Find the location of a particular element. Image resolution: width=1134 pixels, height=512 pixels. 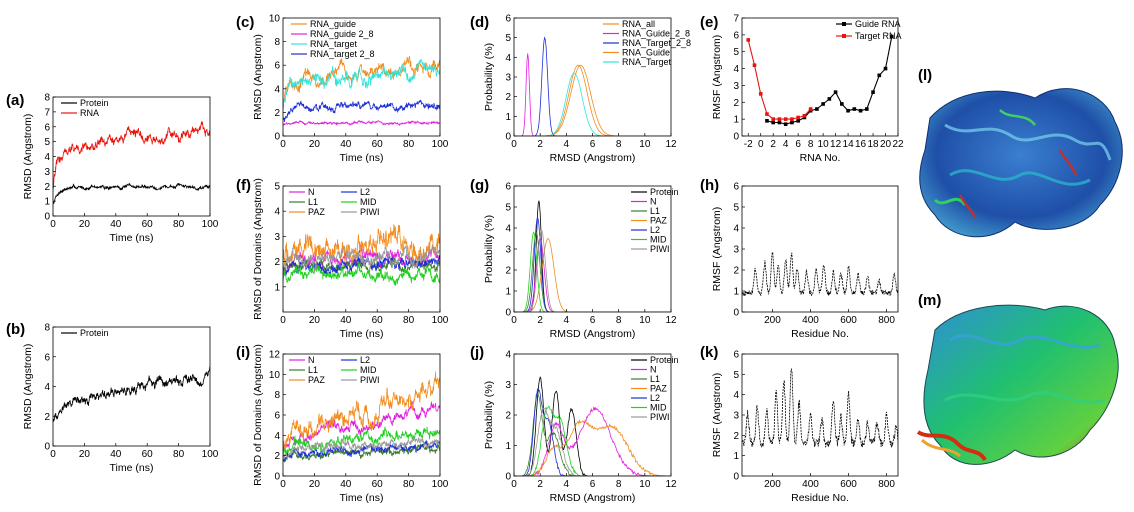

legend-label: RNA_Guide is located at coordinates (646, 53).